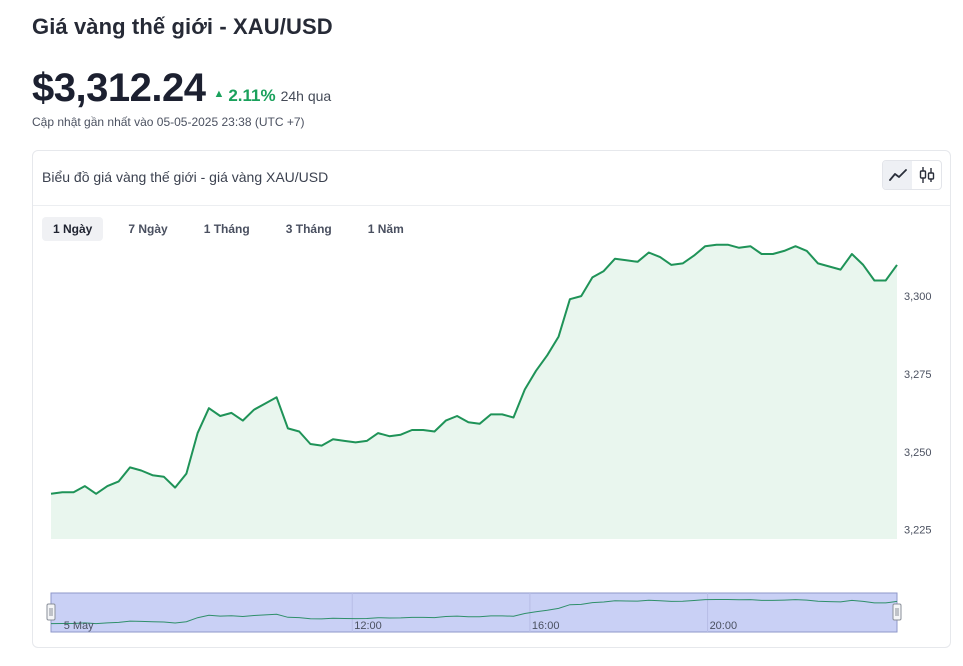 This screenshot has width=963, height=666. Describe the element at coordinates (226, 229) in the screenshot. I see `tab-1-month: 1 Tháng` at that location.